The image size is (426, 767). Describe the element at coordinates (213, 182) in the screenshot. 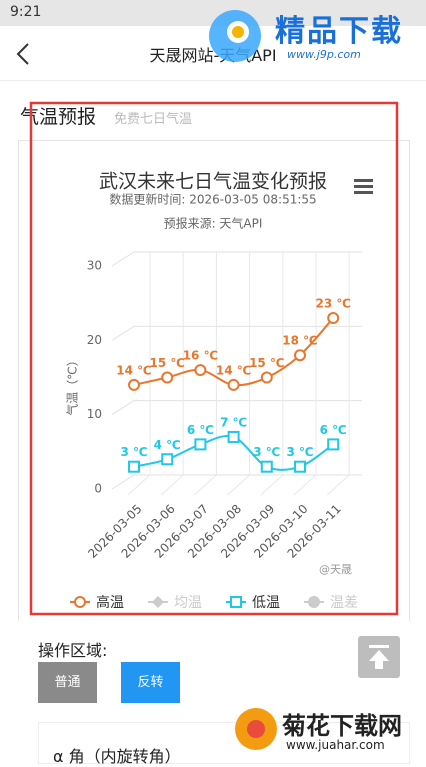

I see `chart-title: 武汉未来七日气温变化预报` at that location.